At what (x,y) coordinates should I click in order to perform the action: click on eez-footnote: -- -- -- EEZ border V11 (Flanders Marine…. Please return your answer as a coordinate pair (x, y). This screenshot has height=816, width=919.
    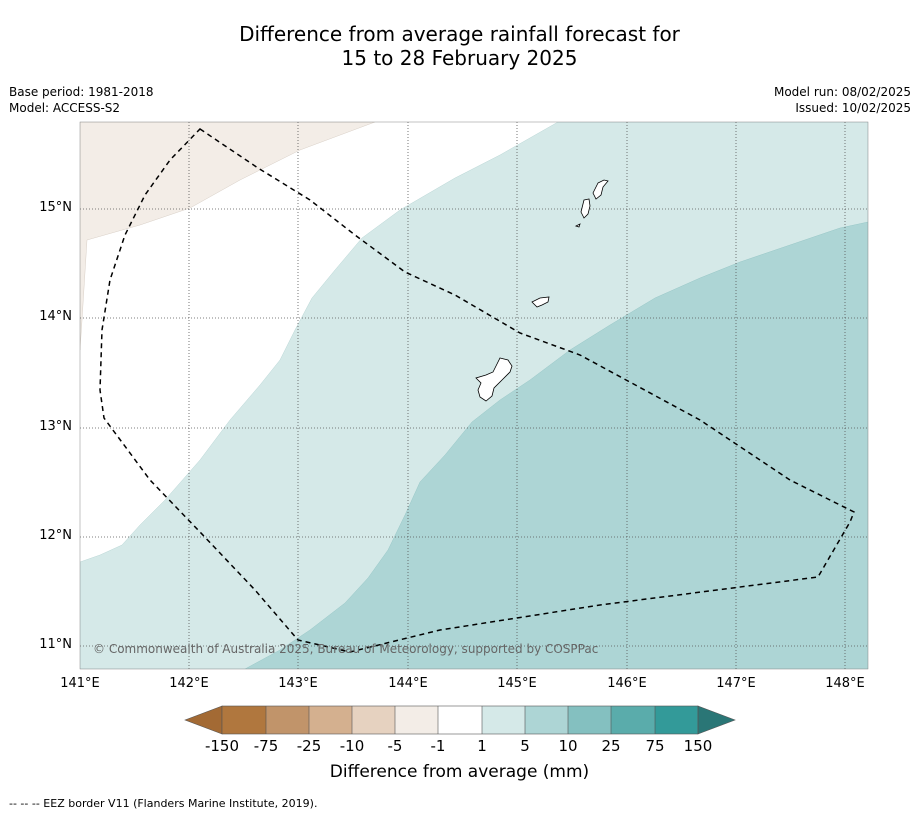
    Looking at the image, I should click on (163, 803).